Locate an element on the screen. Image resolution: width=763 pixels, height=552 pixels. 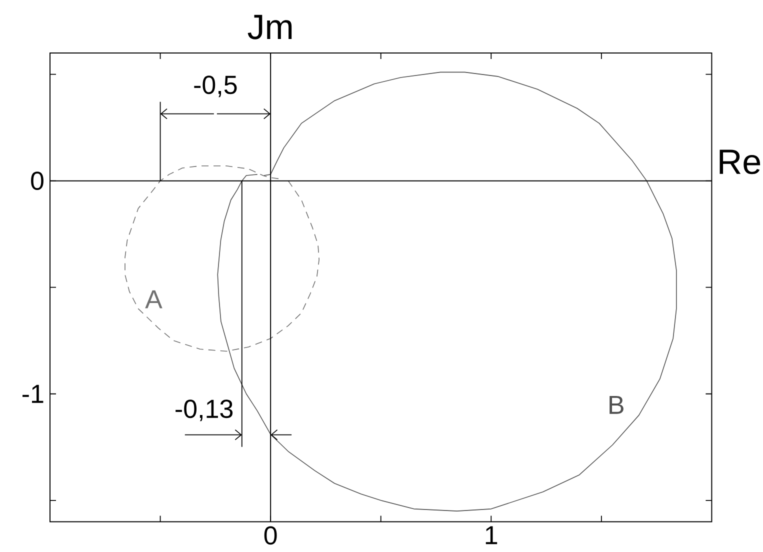
ref-line-label: Re is located at coordinates (740, 162).